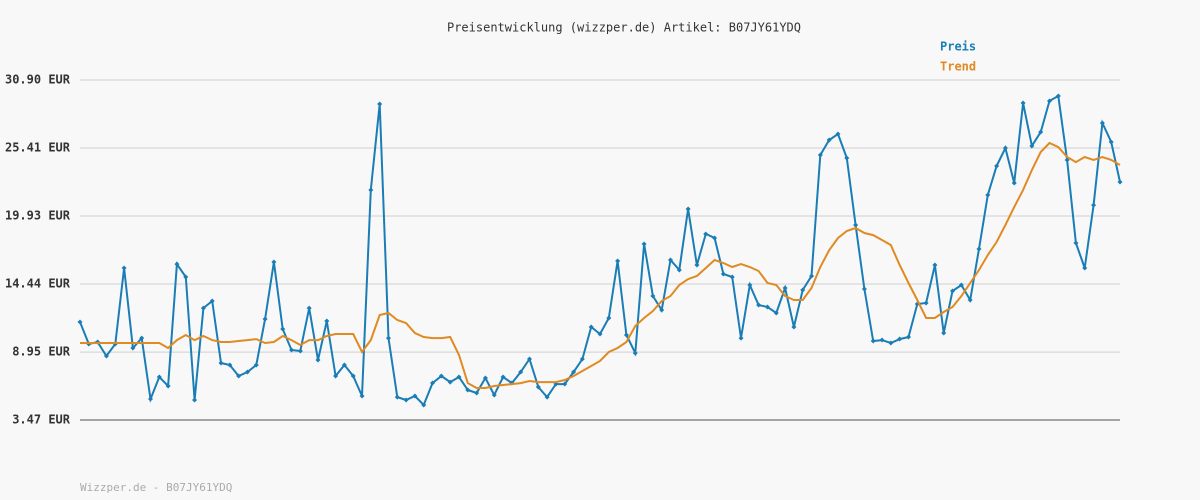  What do you see at coordinates (41, 352) in the screenshot?
I see `y-tick-label: 8.95 EUR` at bounding box center [41, 352].